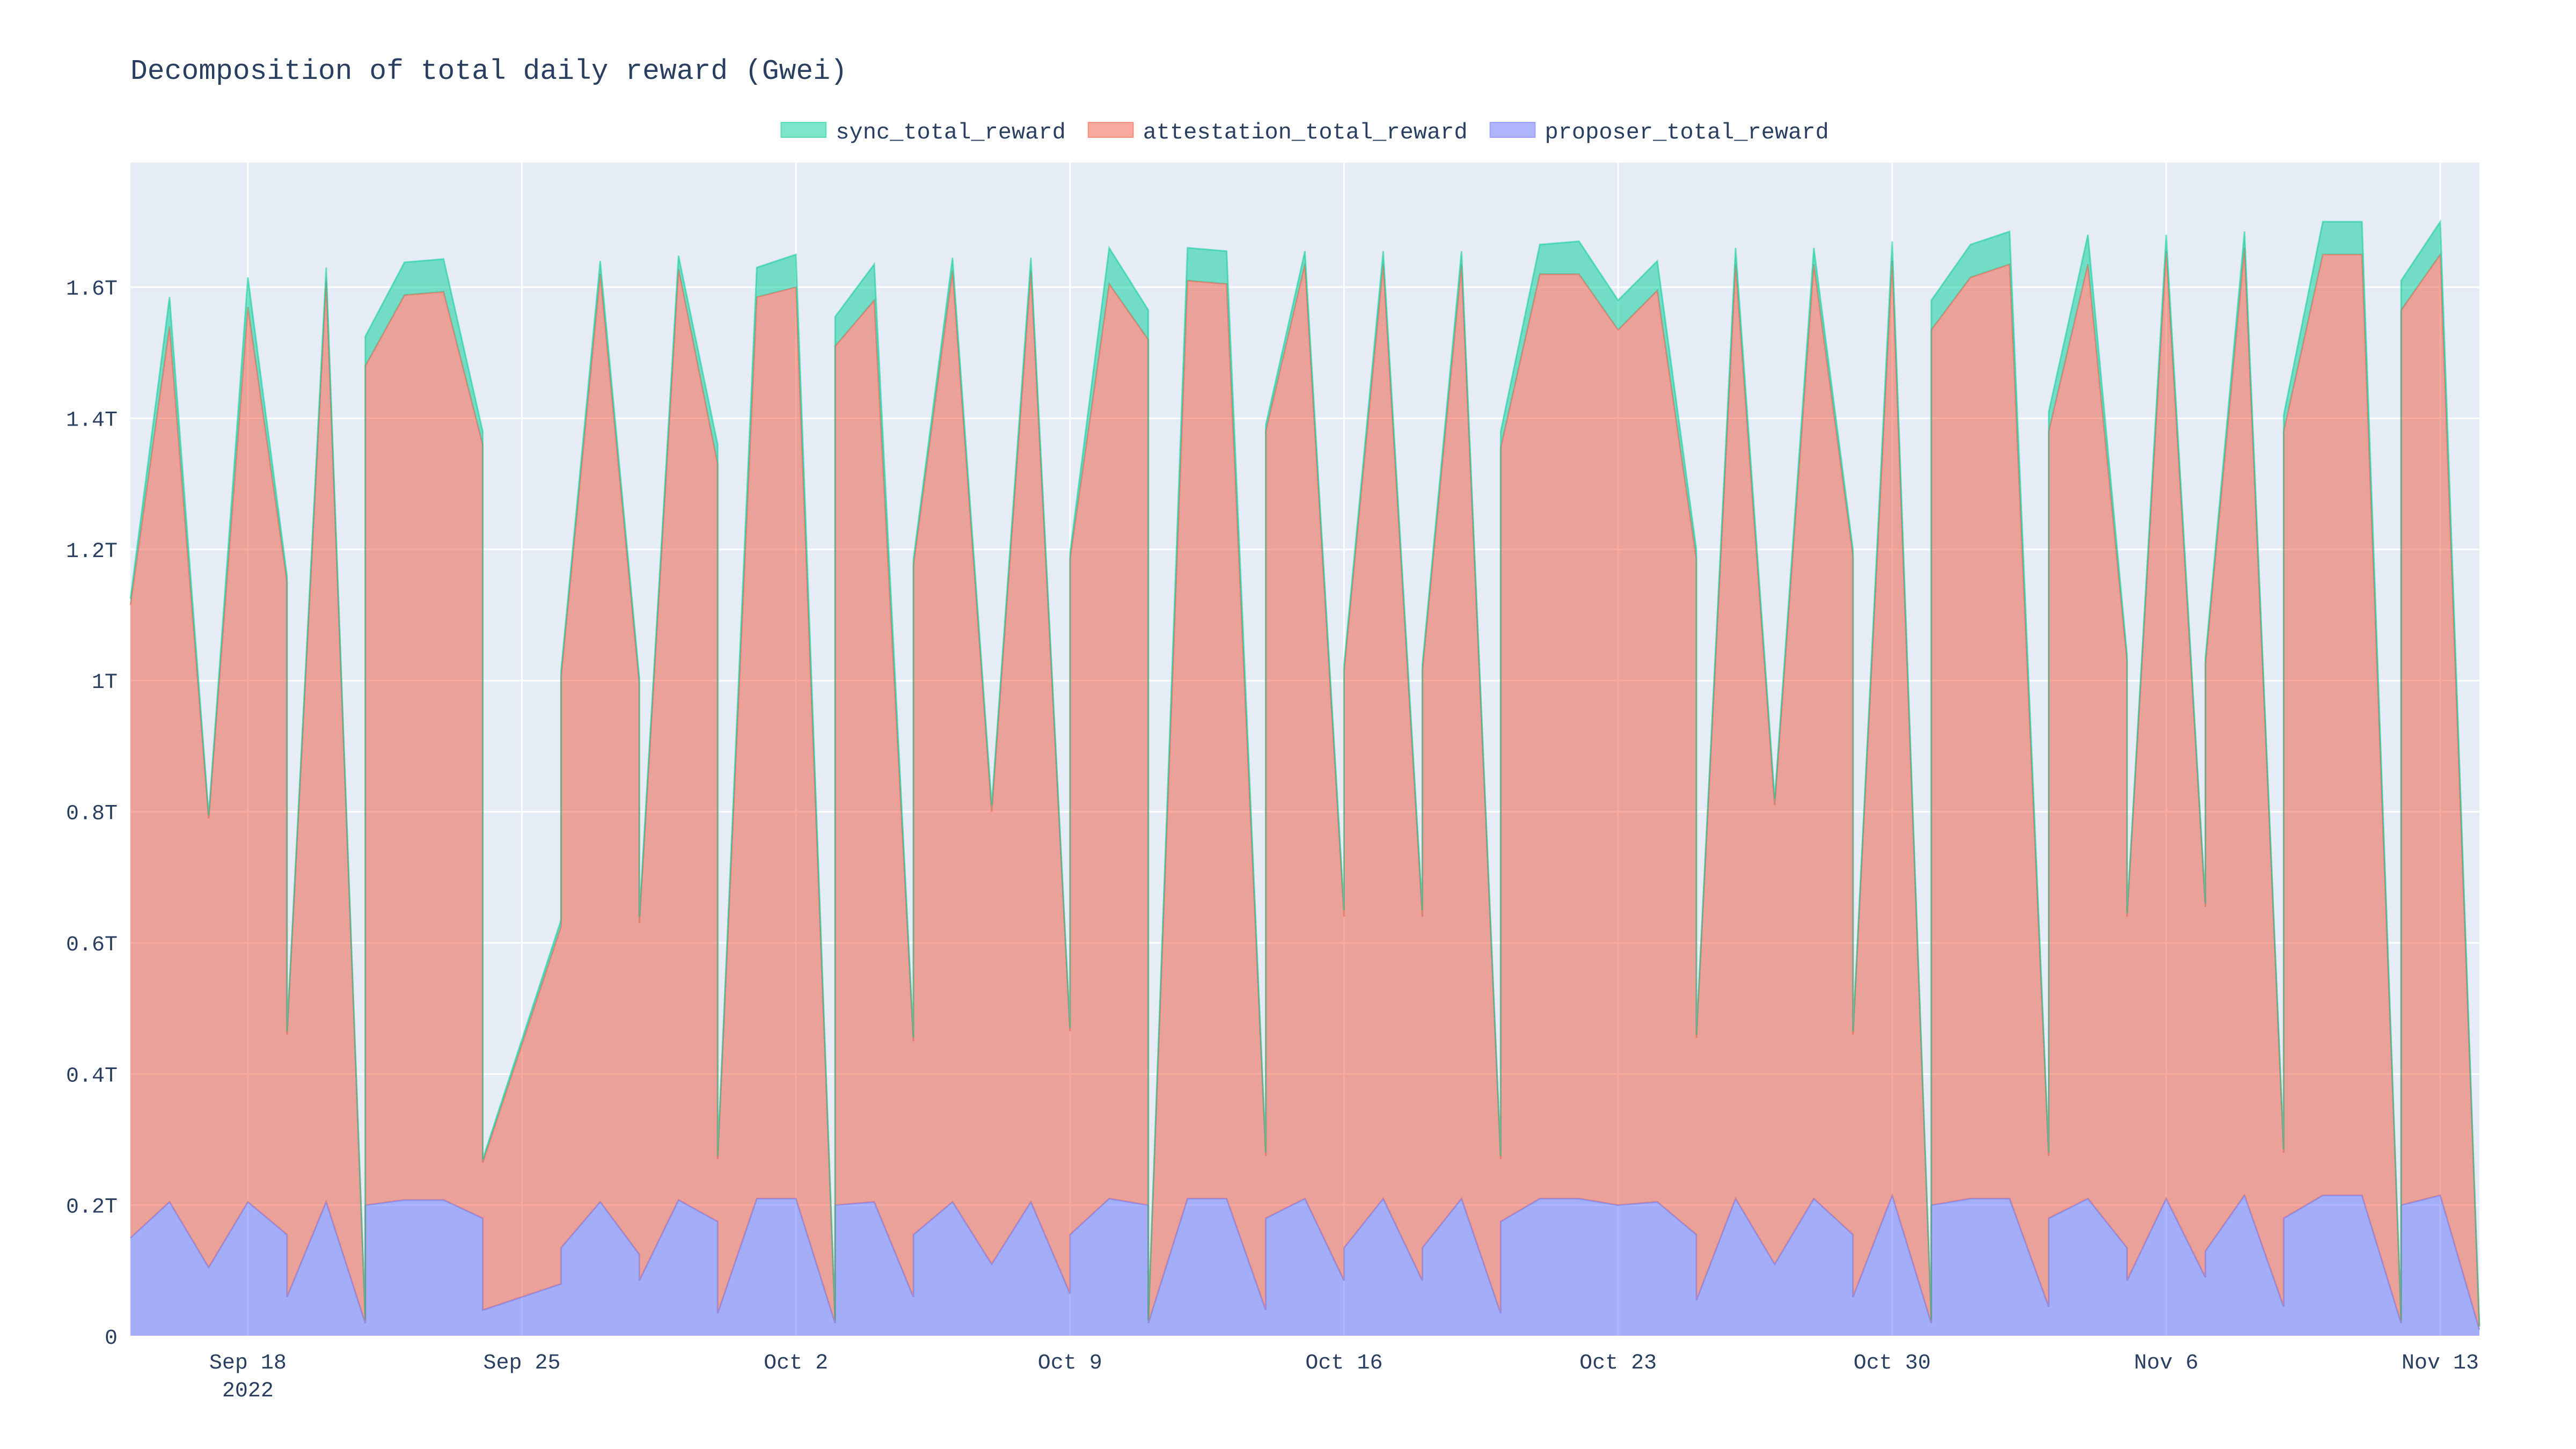  Describe the element at coordinates (92, 1208) in the screenshot. I see `y-tick-label: 0.2T` at that location.